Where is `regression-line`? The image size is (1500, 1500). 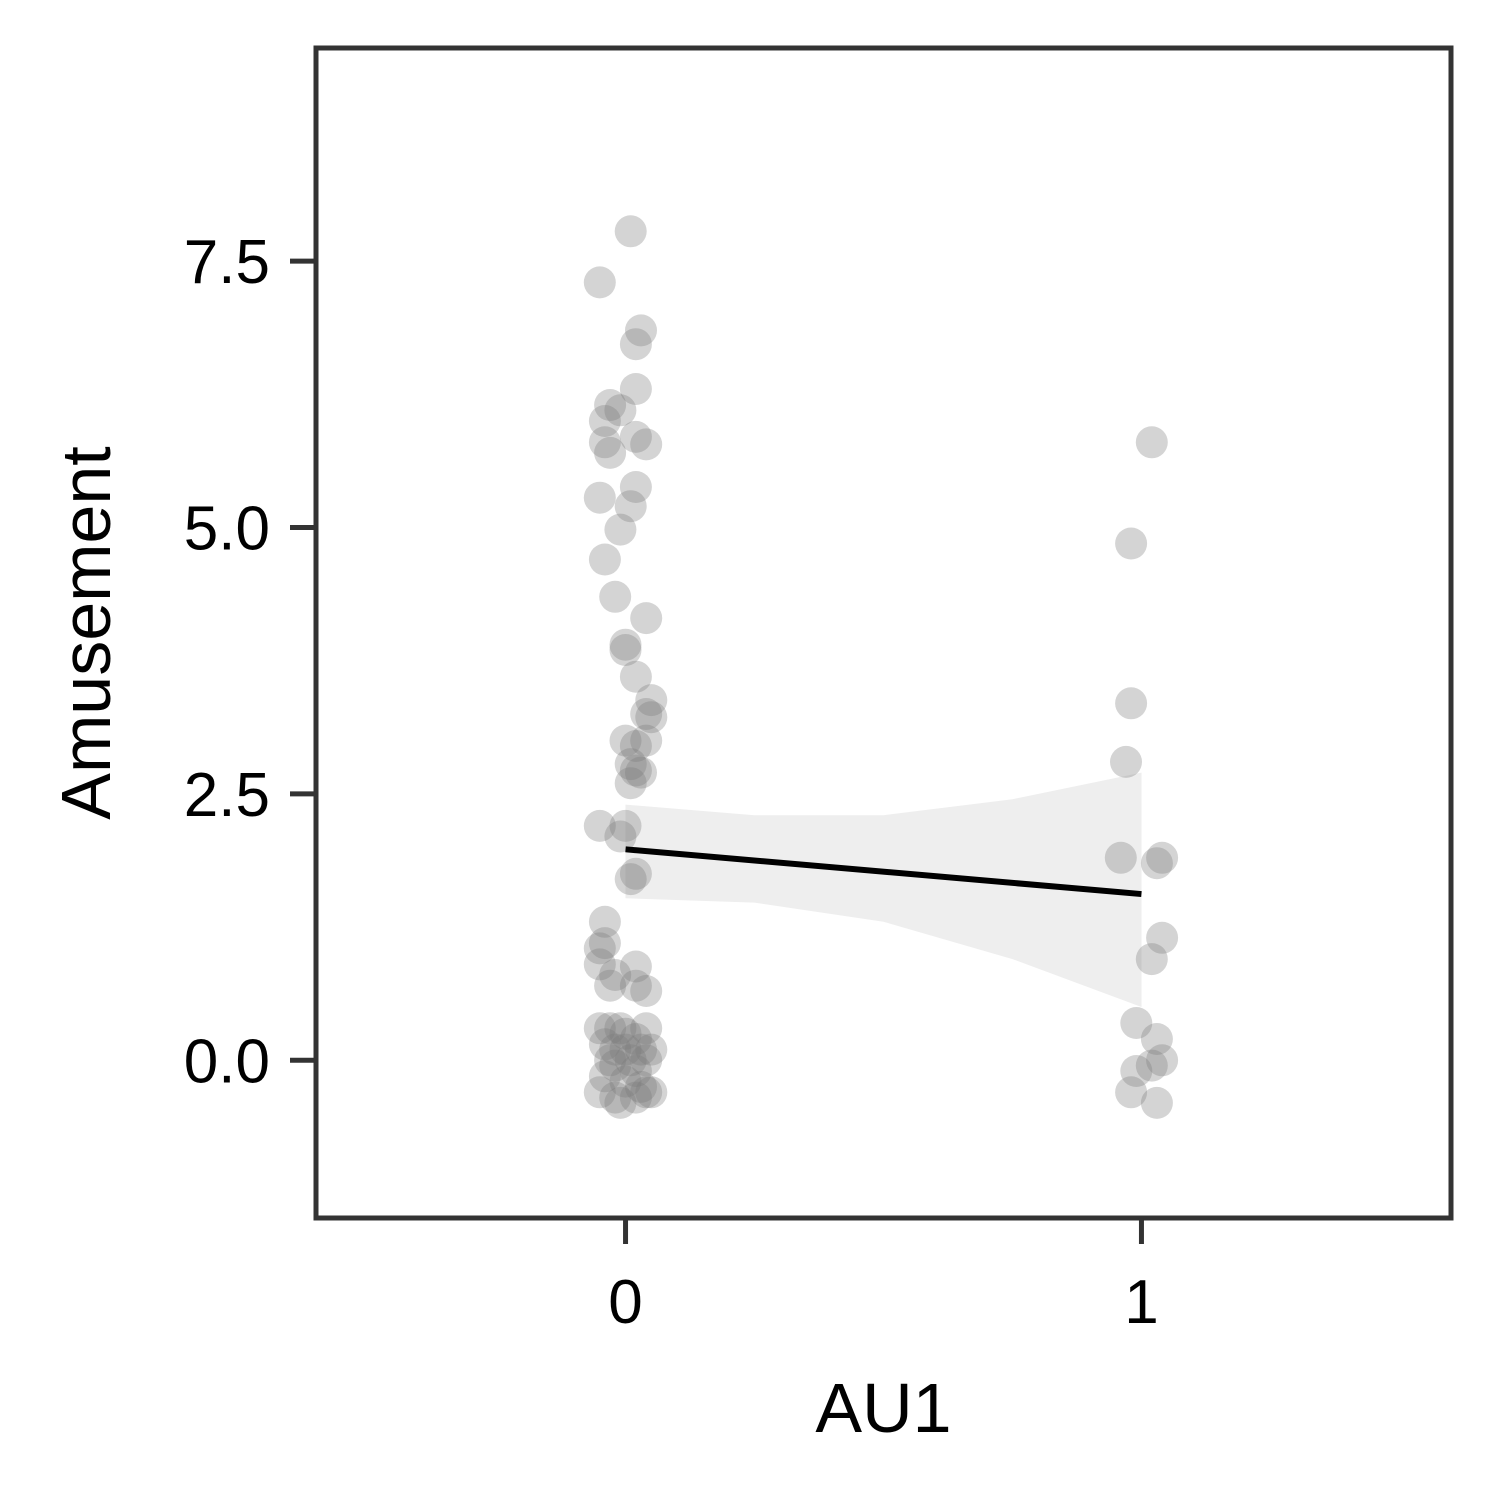
regression-line is located at coordinates (883, 872).